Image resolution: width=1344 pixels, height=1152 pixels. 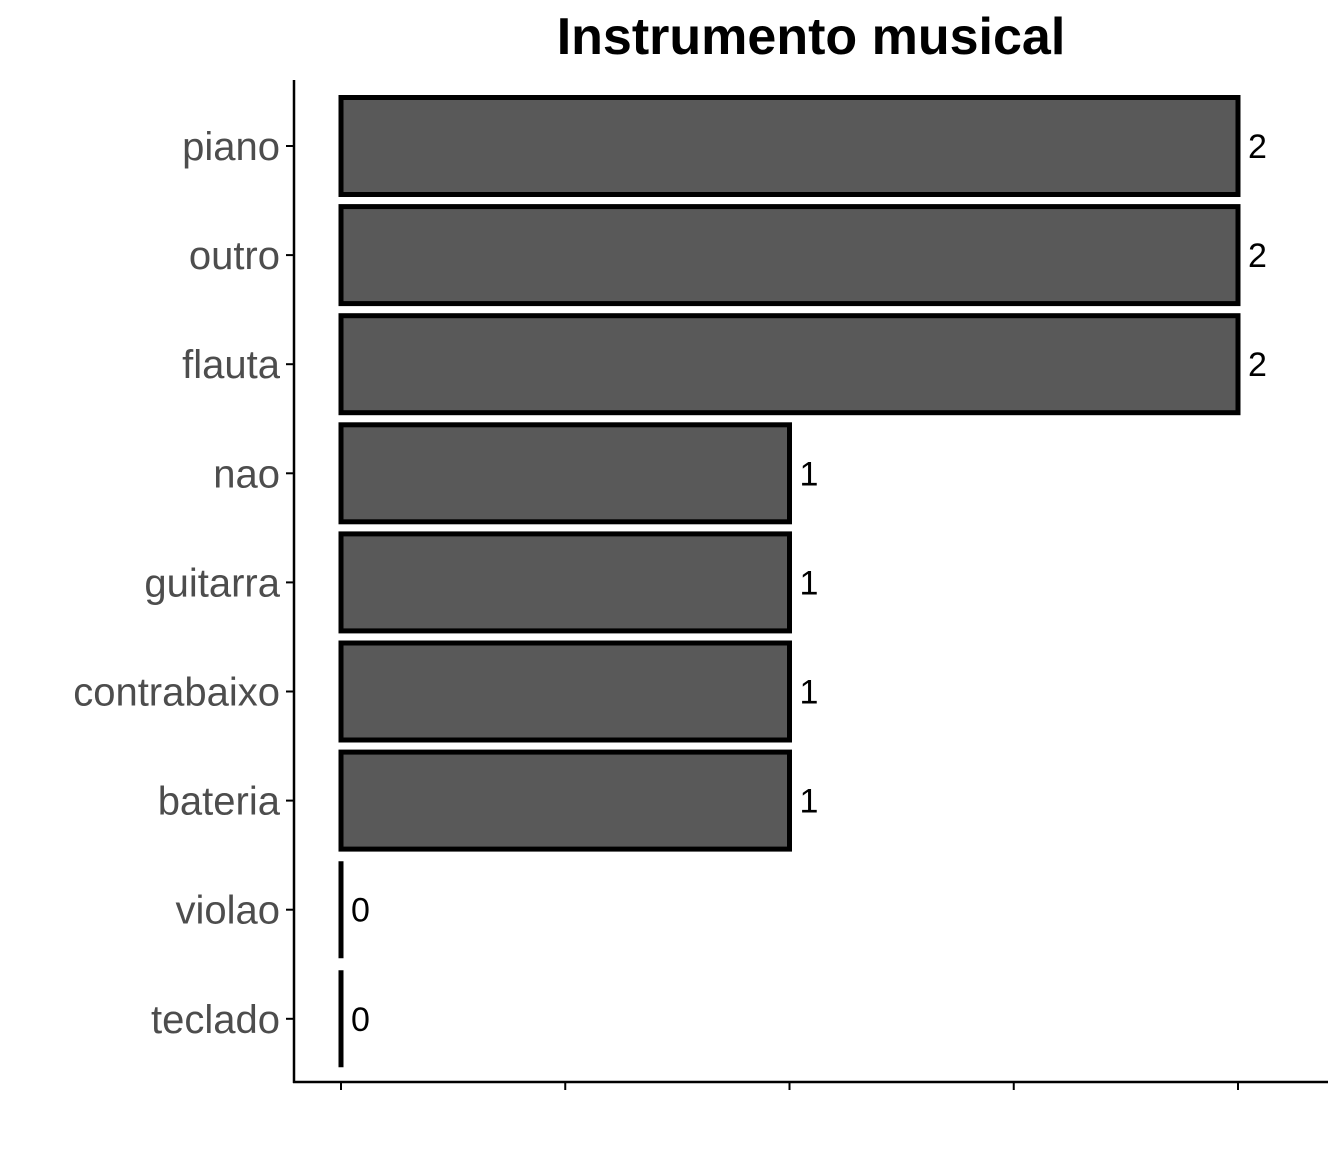 I want to click on data-label-contrabaixo: 1, so click(x=809, y=693).